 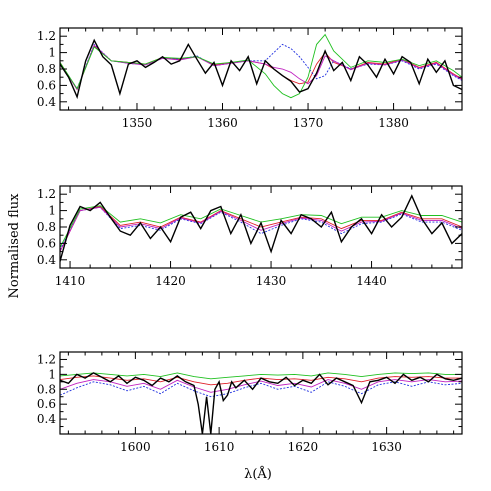 What do you see at coordinates (14, 246) in the screenshot?
I see `y-axis-label: Normalised flux` at bounding box center [14, 246].